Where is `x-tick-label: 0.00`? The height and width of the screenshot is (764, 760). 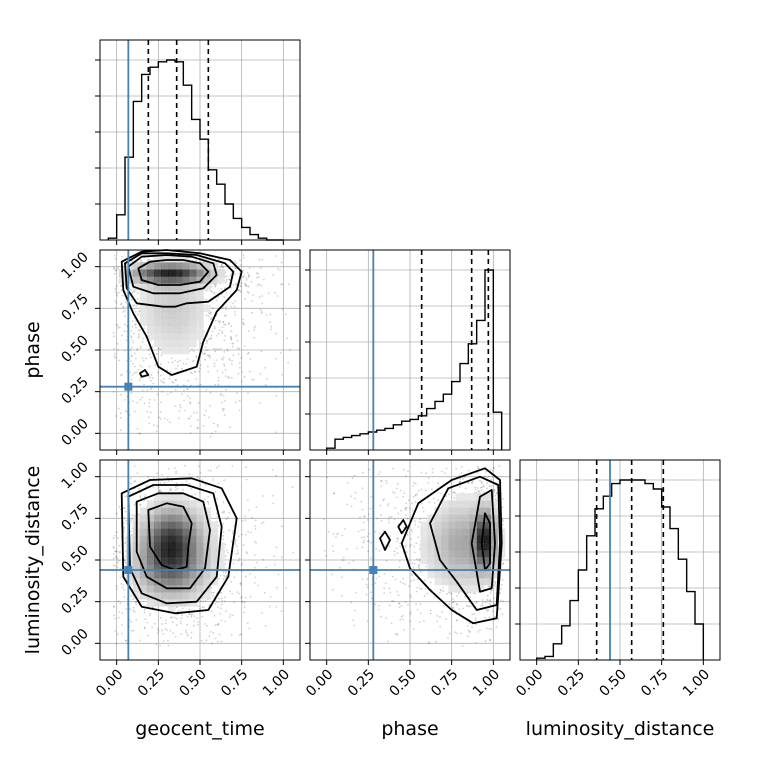 x-tick-label: 0.00 is located at coordinates (319, 682).